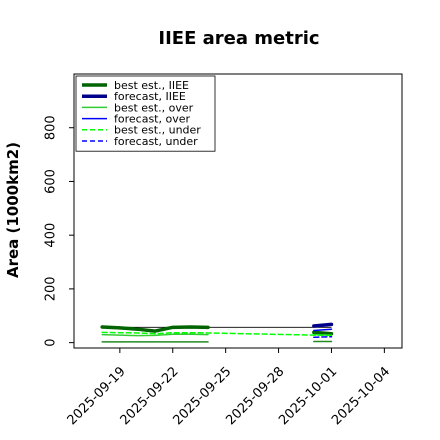  What do you see at coordinates (157, 130) in the screenshot?
I see `legend-label-best-est-under: best est., under` at bounding box center [157, 130].